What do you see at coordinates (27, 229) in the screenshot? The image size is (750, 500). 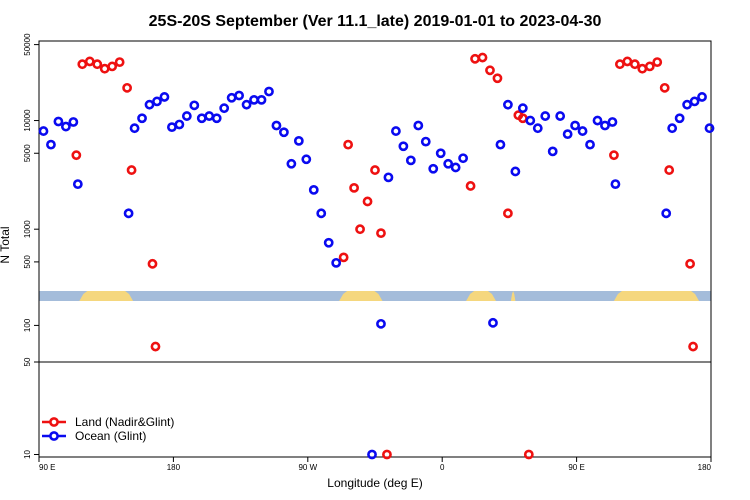 I see `y-tick-label: 1000` at bounding box center [27, 229].